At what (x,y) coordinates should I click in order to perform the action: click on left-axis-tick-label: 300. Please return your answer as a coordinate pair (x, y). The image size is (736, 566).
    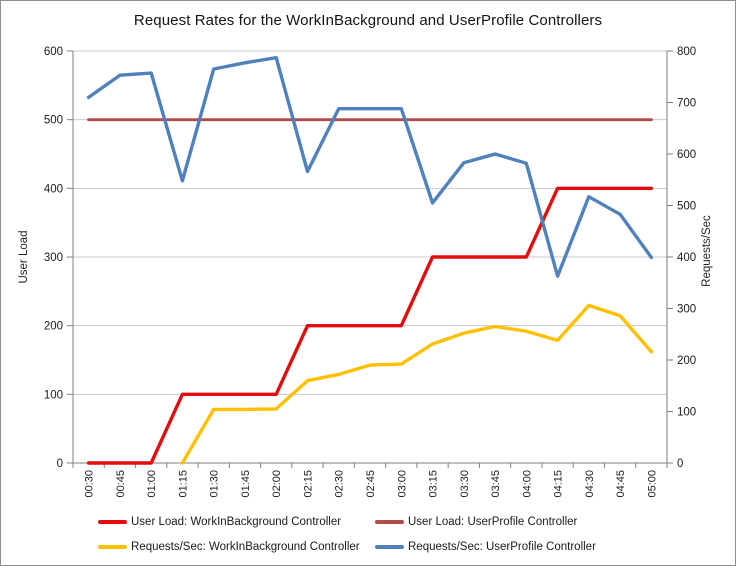
    Looking at the image, I should click on (53, 258).